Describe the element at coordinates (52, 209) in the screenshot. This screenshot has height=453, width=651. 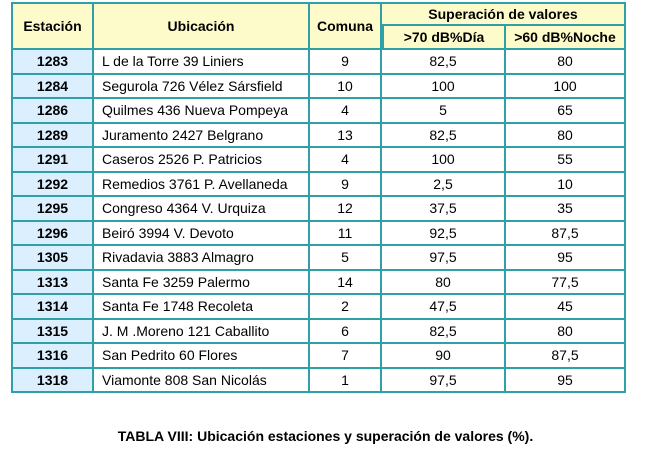
I see `cell-estacion: 1295` at that location.